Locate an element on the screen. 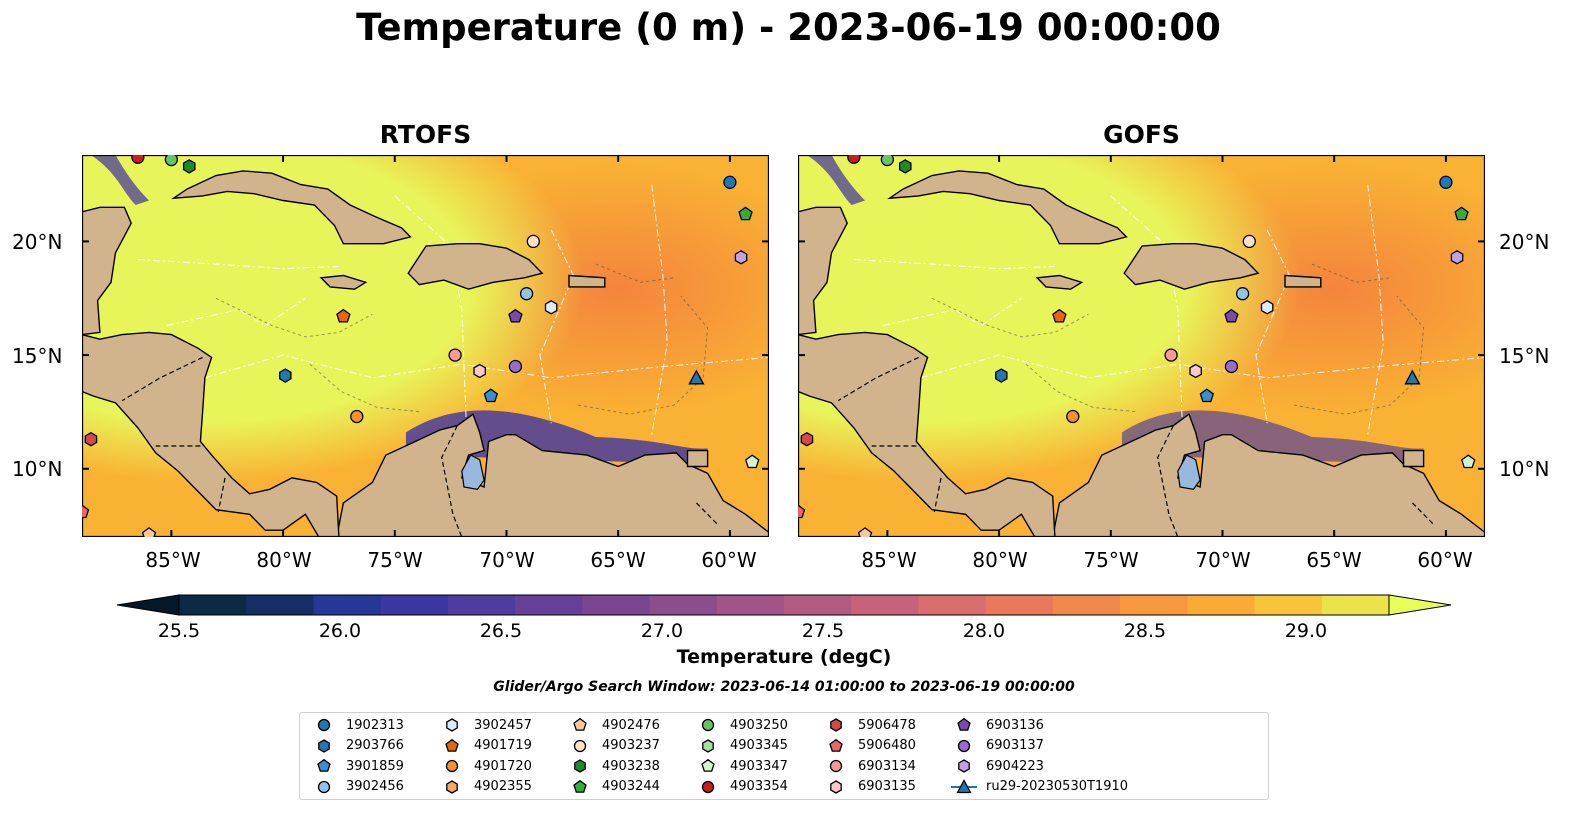 This screenshot has width=1577, height=827. colorbar-extend-low is located at coordinates (148, 605).